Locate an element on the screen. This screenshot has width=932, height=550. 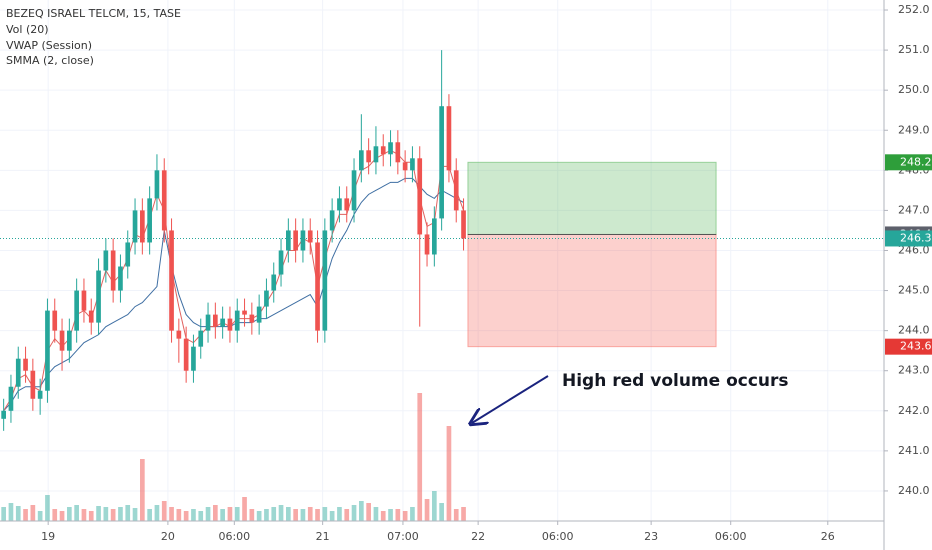
price-badge-label: 246.3 is located at coordinates (916, 237).